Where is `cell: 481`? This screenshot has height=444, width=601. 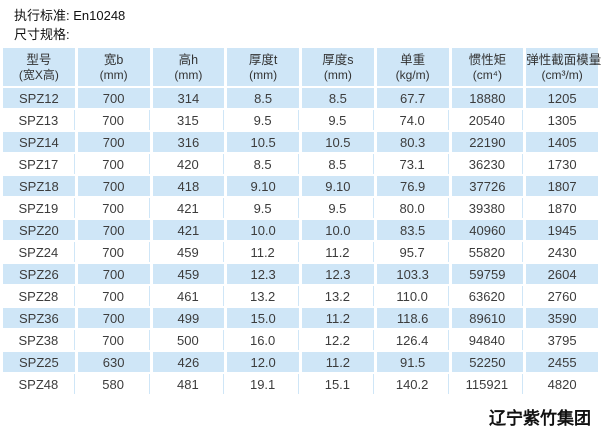
cell: 481 is located at coordinates (188, 384).